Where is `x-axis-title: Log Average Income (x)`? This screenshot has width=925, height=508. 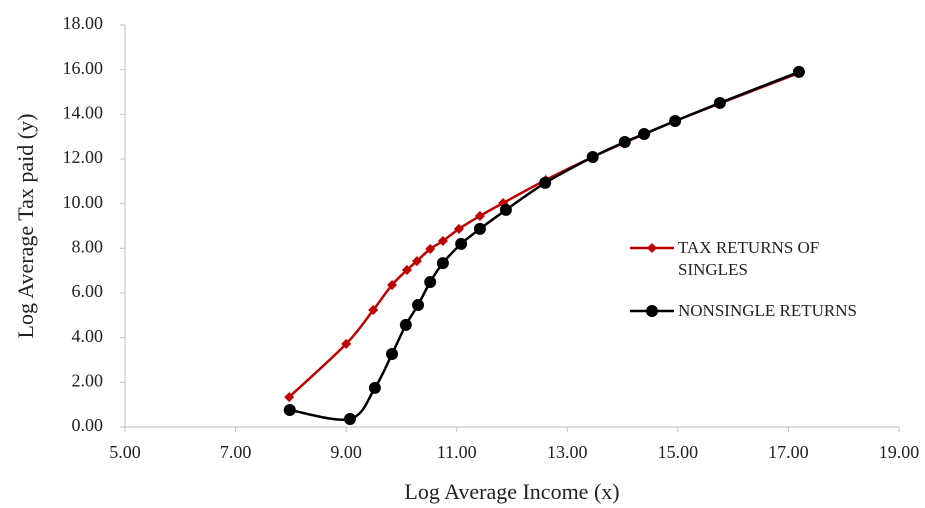 x-axis-title: Log Average Income (x) is located at coordinates (511, 491).